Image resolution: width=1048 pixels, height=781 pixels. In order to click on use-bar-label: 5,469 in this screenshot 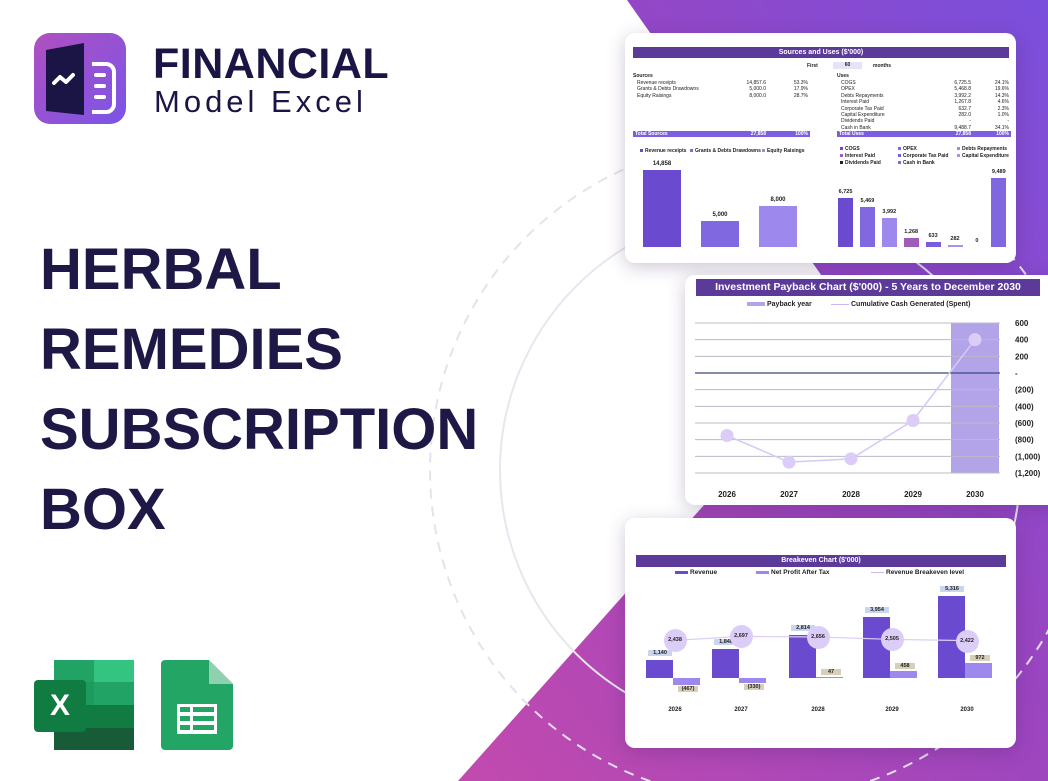, I will do `click(867, 201)`.